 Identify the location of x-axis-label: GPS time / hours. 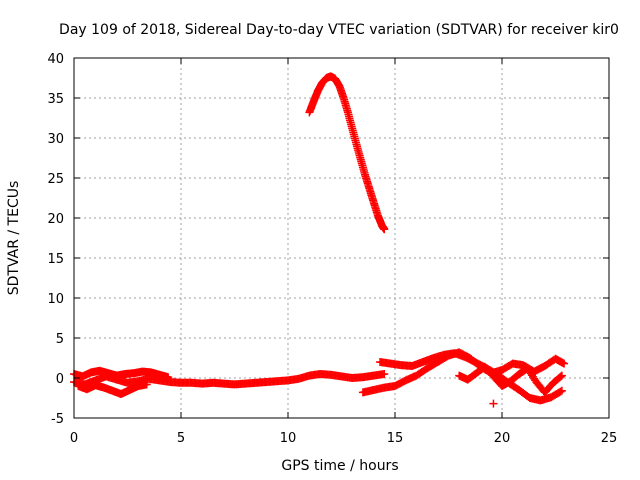
(339, 466).